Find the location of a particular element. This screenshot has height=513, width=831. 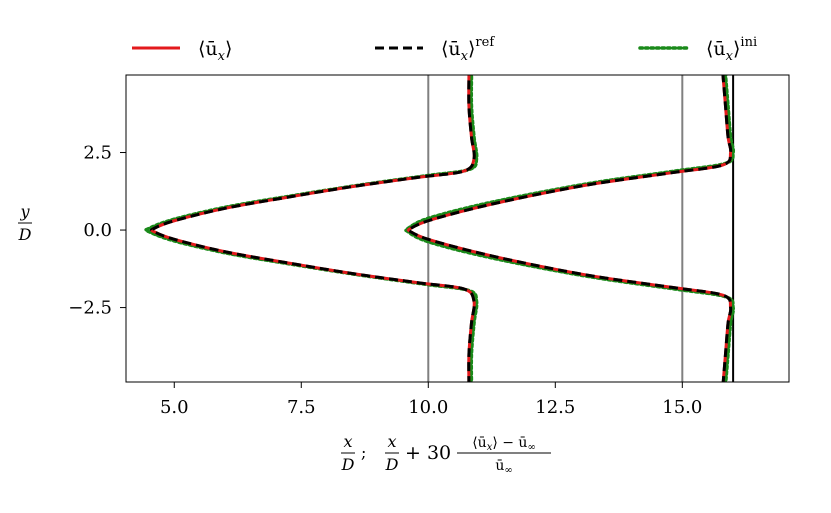

x-tick-label-0: 5.0 is located at coordinates (174, 407).